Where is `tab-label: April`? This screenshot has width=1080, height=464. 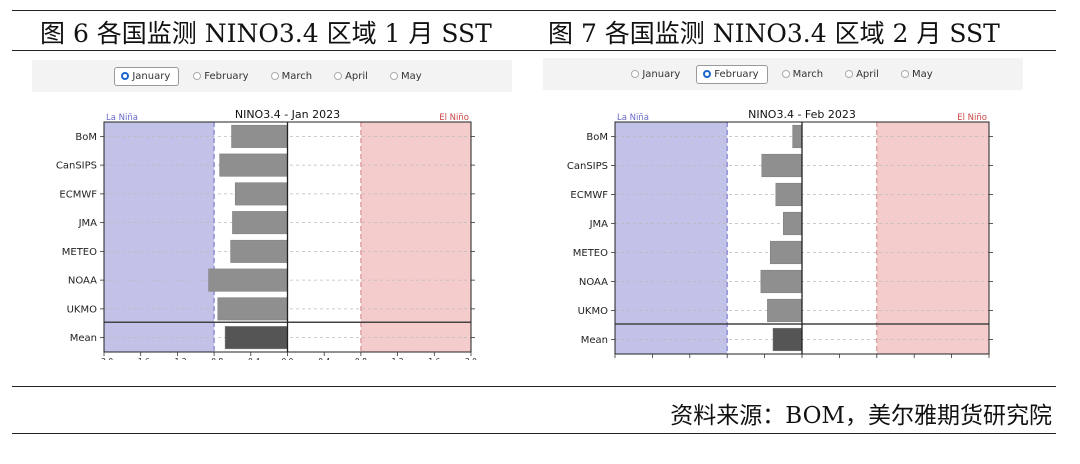
tab-label: April is located at coordinates (867, 74).